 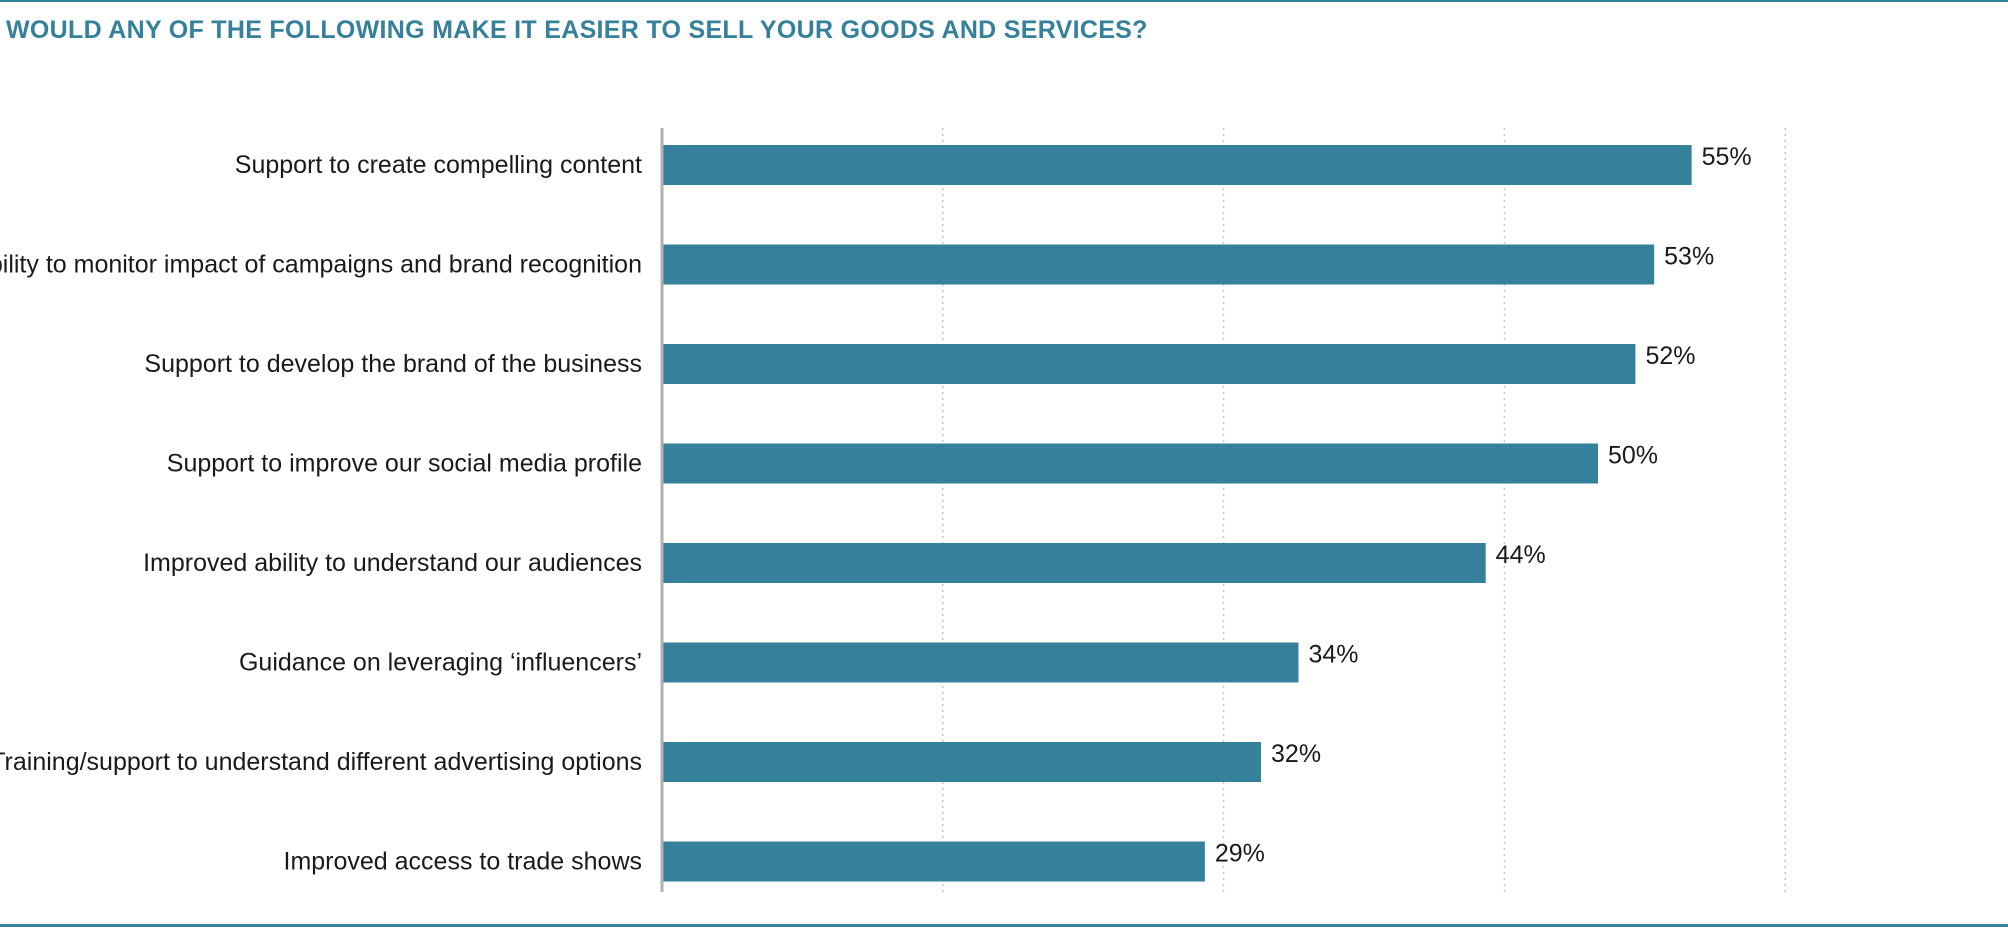 I want to click on bottom-rule, so click(x=1004, y=925).